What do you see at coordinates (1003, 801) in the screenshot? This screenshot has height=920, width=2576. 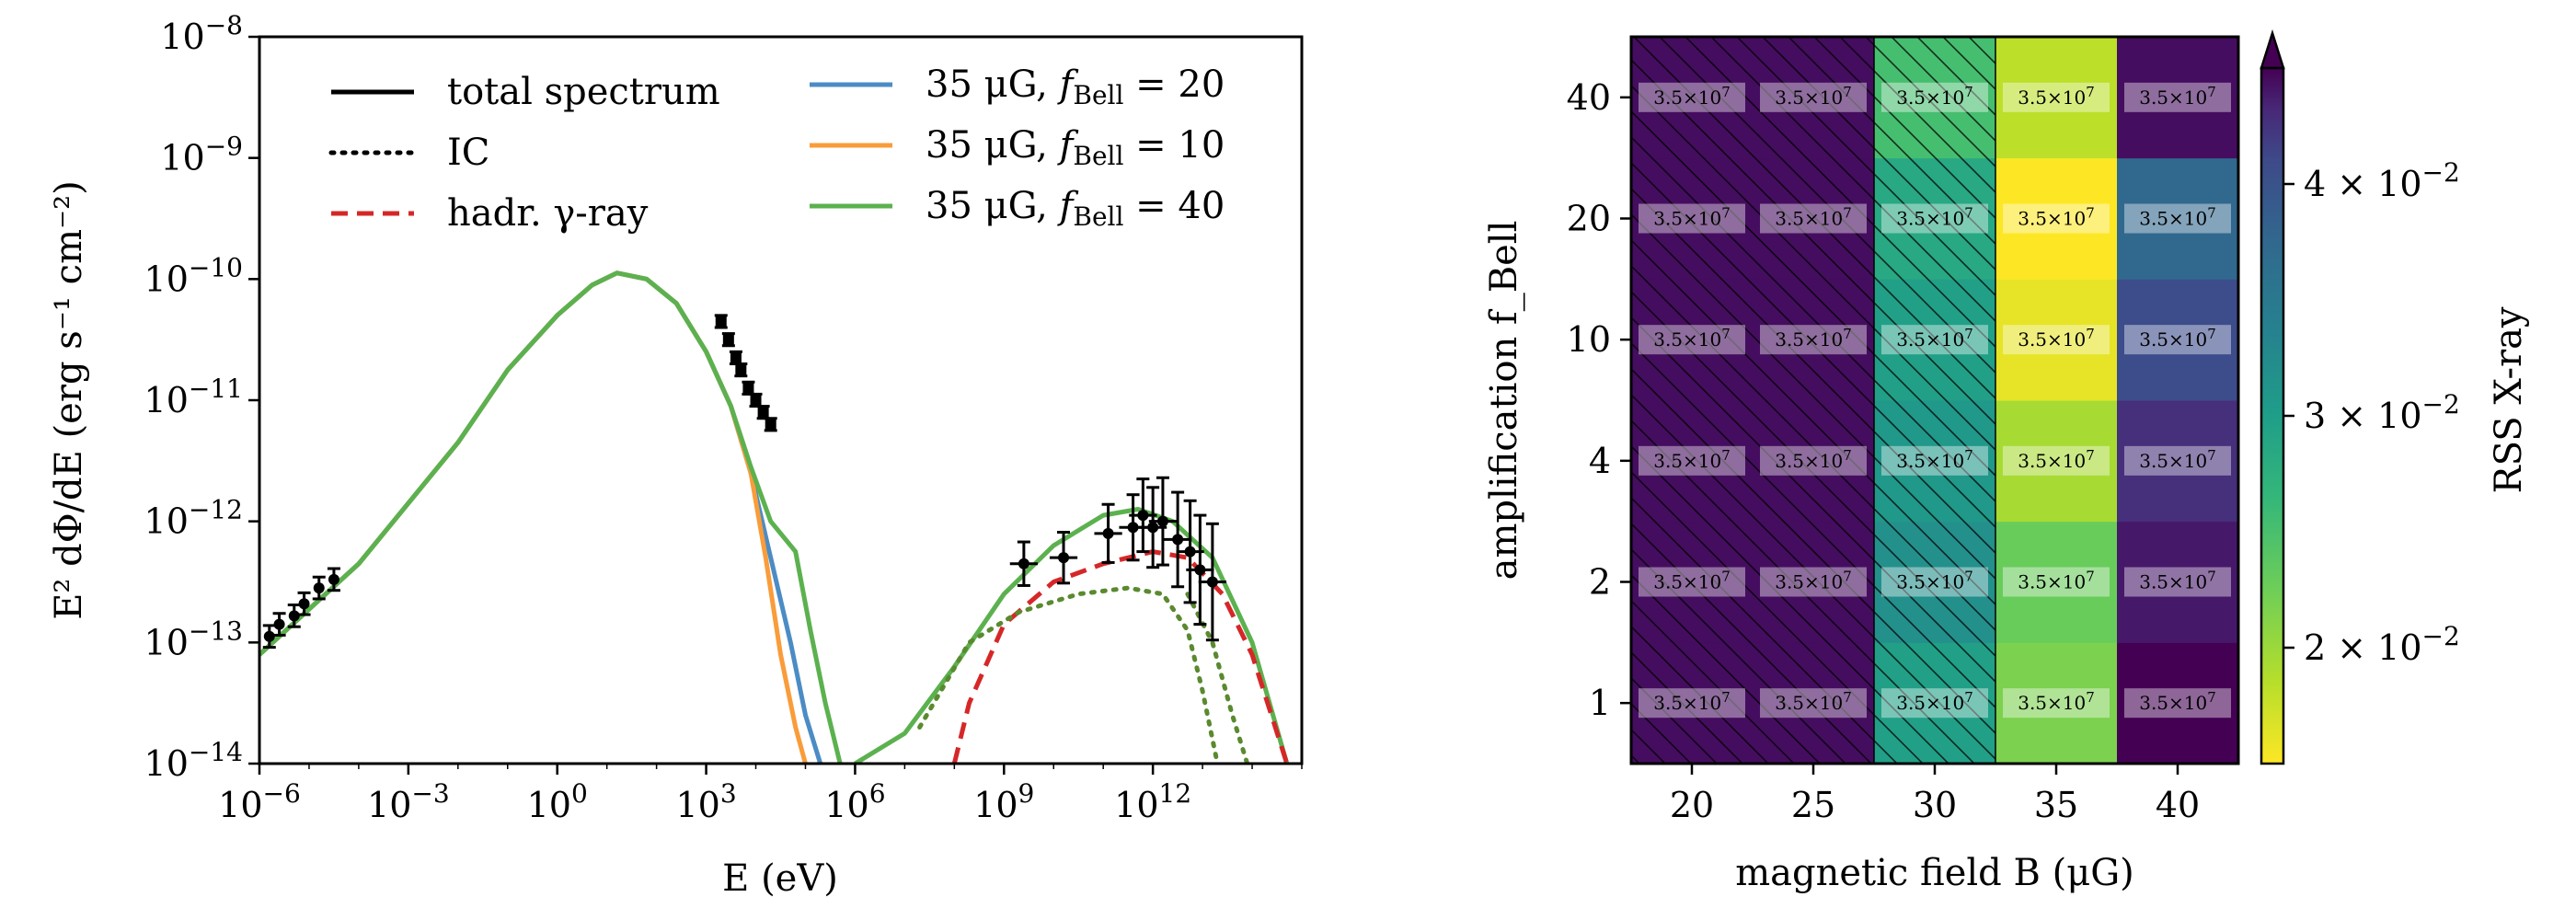 I see `sed-x-tick-label: 10⁹` at bounding box center [1003, 801].